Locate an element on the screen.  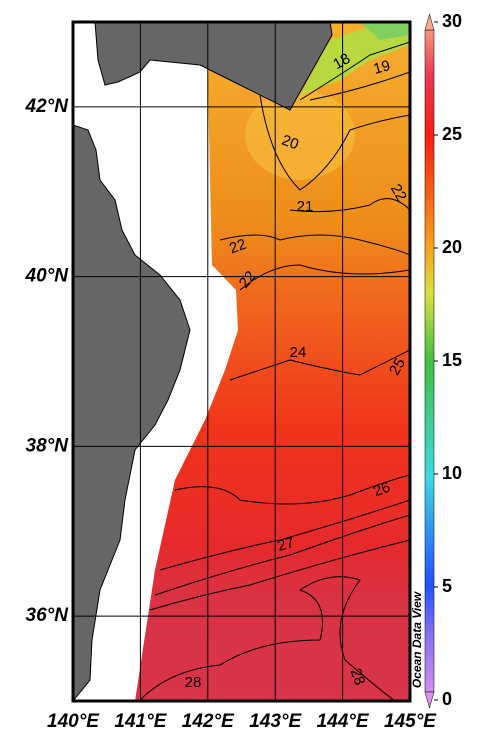
contour-label: 24 is located at coordinates (298, 352).